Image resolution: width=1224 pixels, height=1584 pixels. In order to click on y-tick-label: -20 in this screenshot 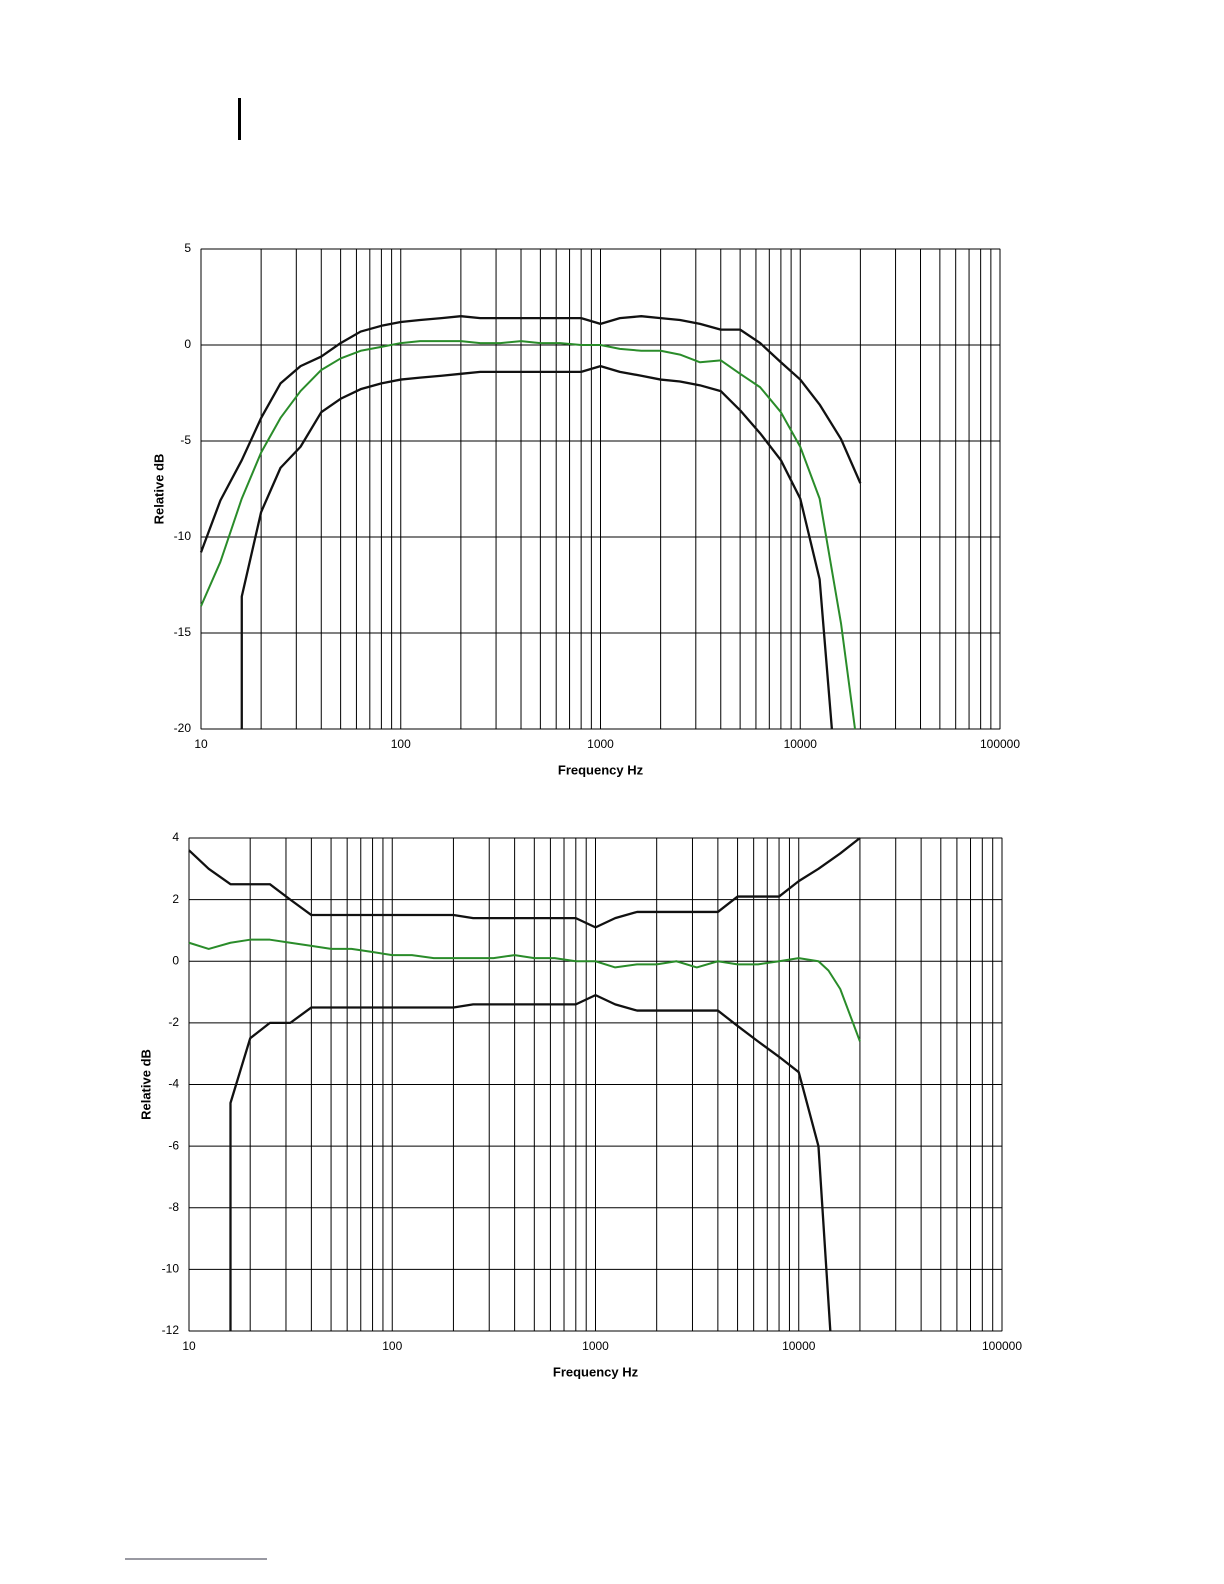, I will do `click(183, 728)`.